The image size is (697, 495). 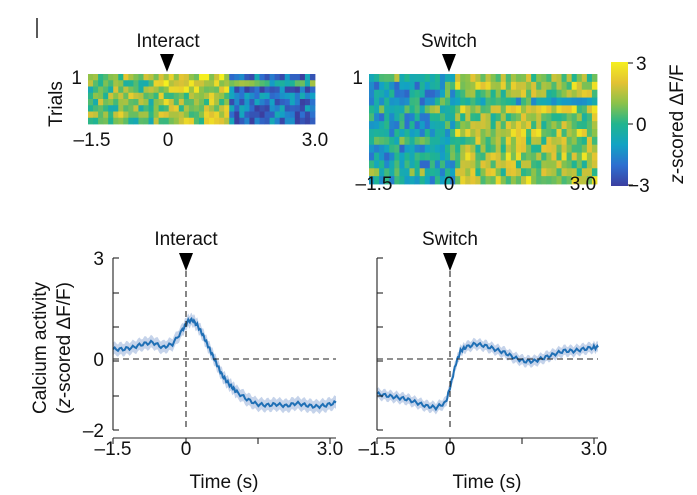 I want to click on x-axis-ticks, so click(x=221, y=441).